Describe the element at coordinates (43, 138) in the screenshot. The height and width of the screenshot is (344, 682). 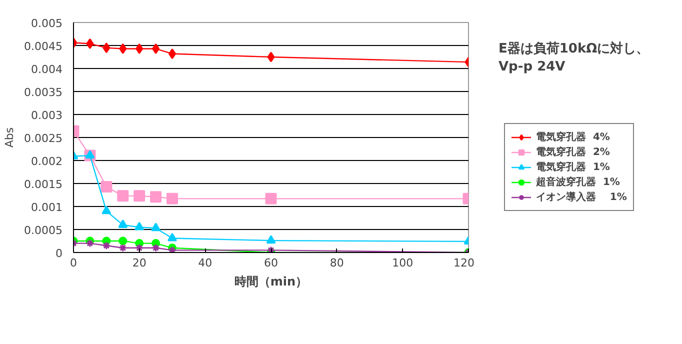
I see `y-tick-label: 0.0025` at that location.